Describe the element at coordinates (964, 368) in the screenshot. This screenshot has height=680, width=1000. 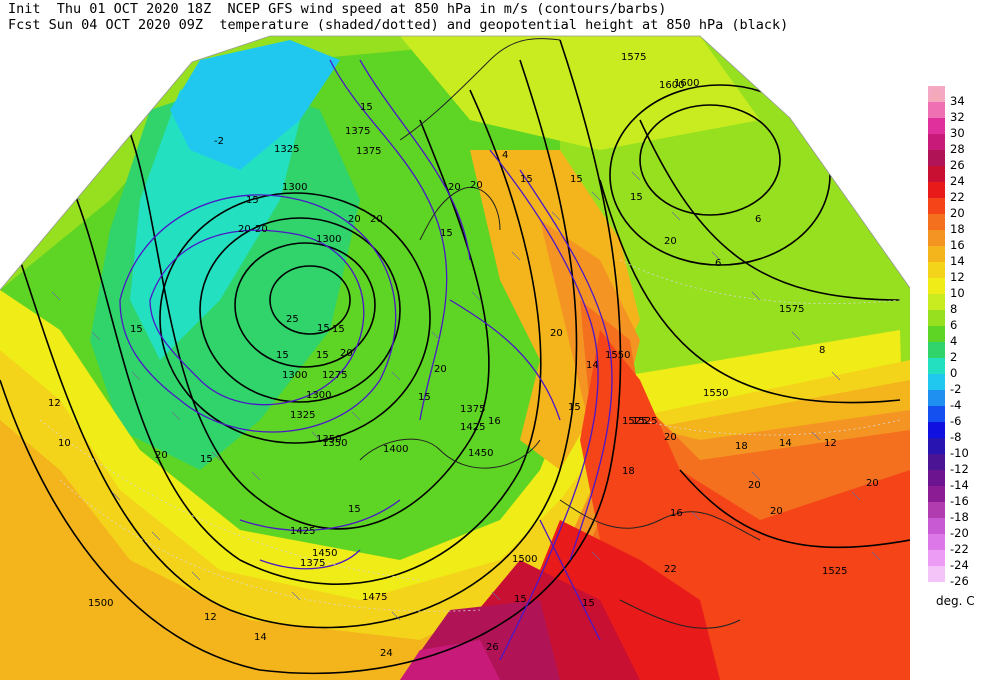
I see `legend-row: 0` at that location.